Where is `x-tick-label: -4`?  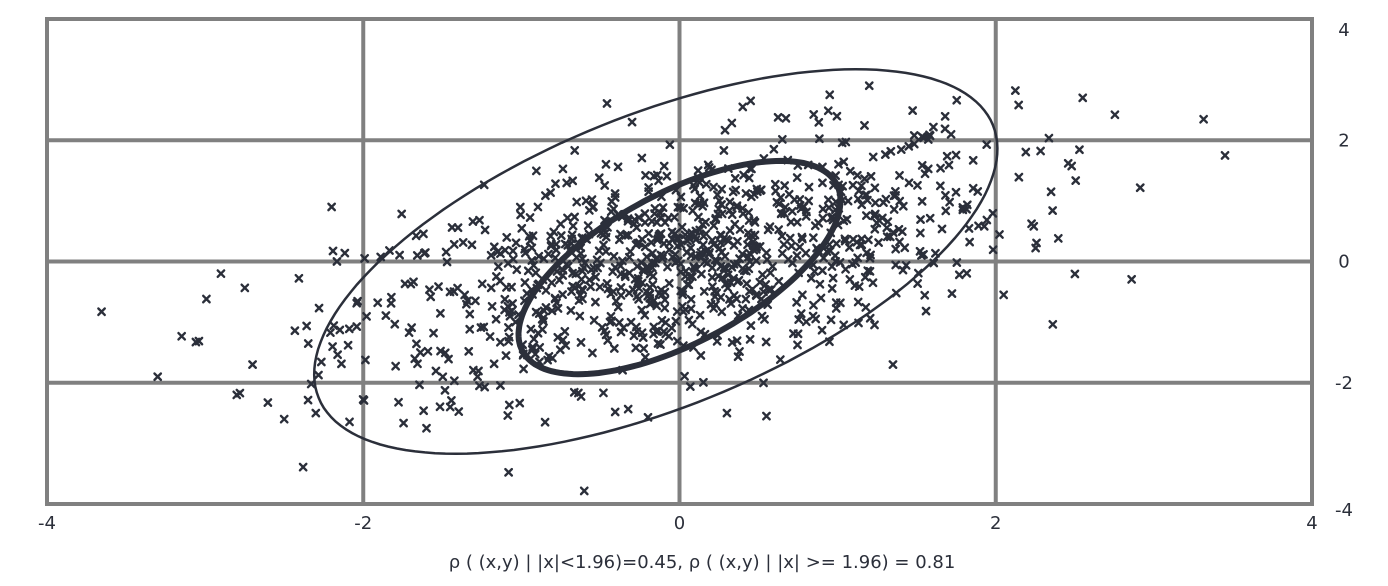
x-tick-label: -4 is located at coordinates (47, 523).